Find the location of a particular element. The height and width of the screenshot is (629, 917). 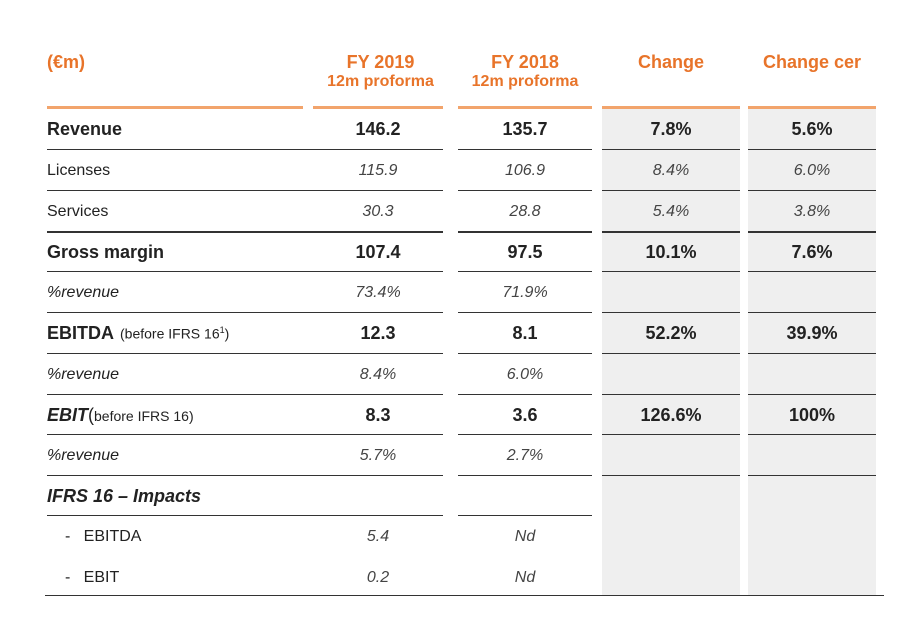

fy2018-value: 71.9% is located at coordinates (525, 292).